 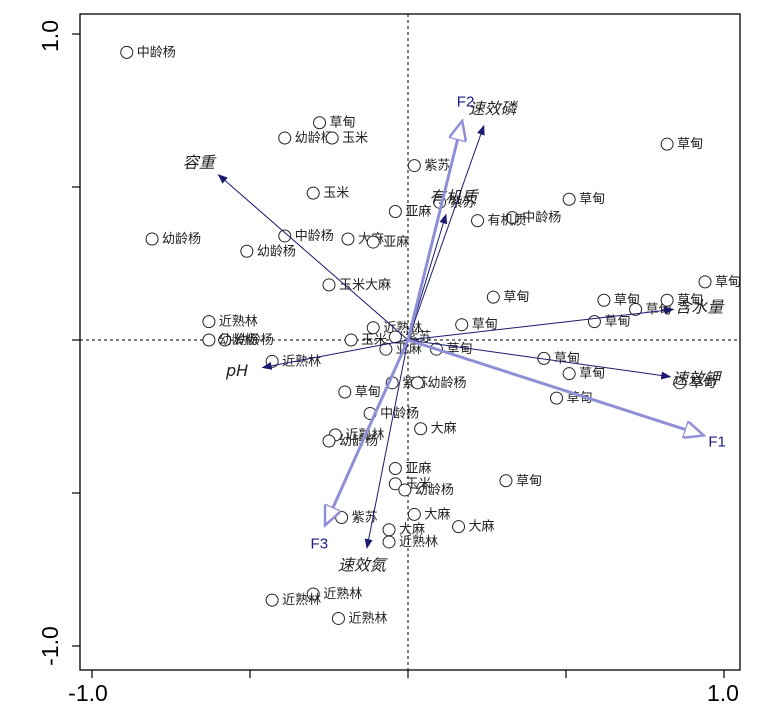 What do you see at coordinates (342, 594) in the screenshot?
I see `sample-label-54: 近熟林` at bounding box center [342, 594].